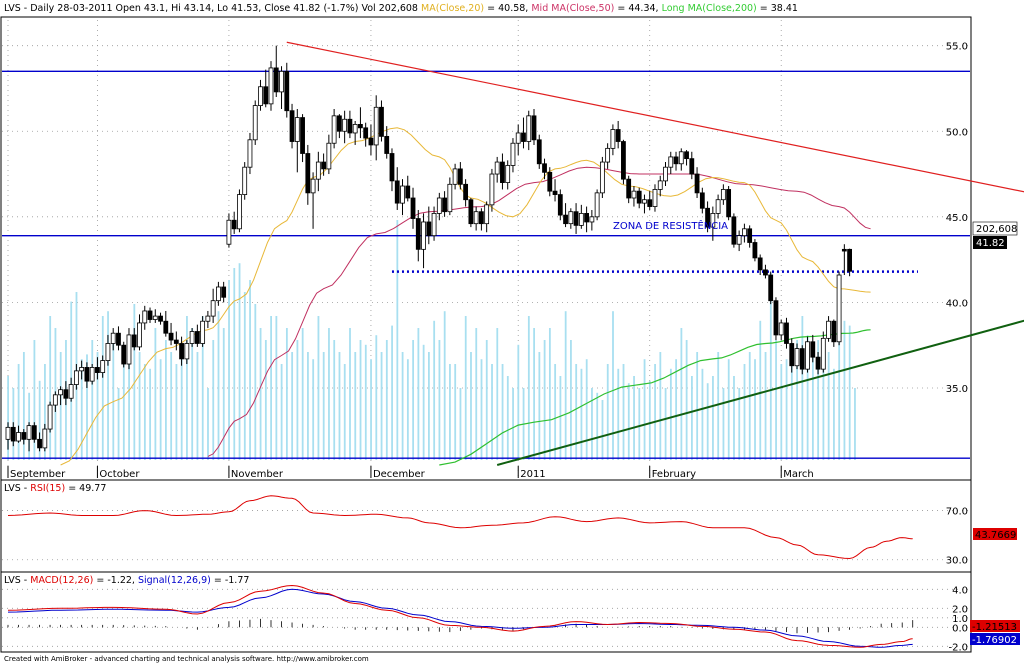  I want to click on volume-tag-bg, so click(995, 228).